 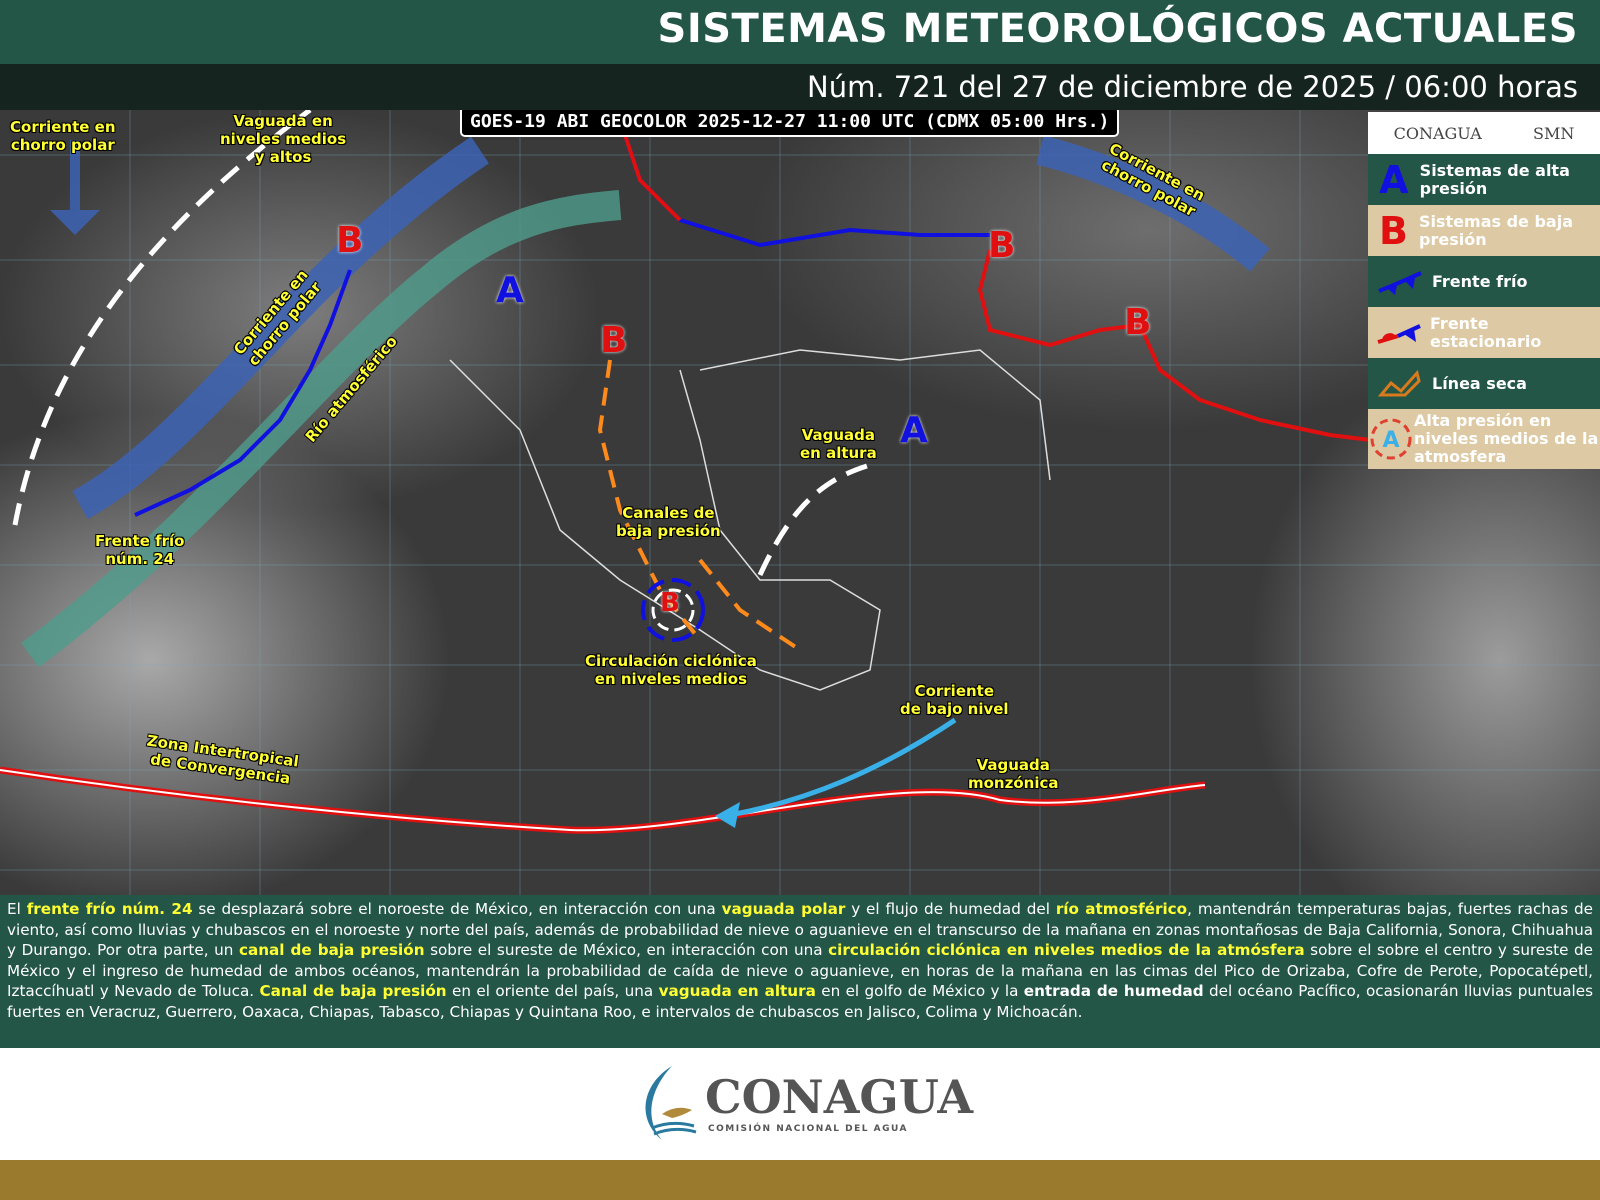 I want to click on coastline-mexico, so click(x=665, y=525).